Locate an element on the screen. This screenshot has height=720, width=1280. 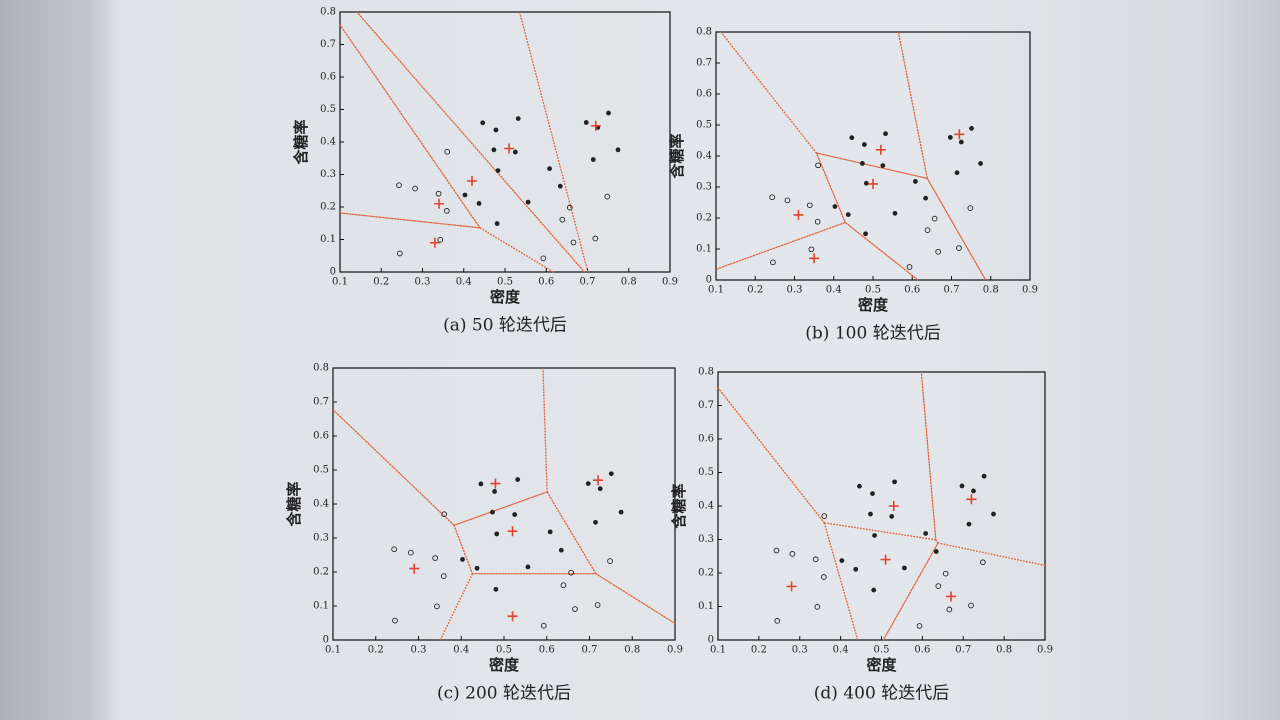
x-tick-label: 0.3 is located at coordinates (795, 290).